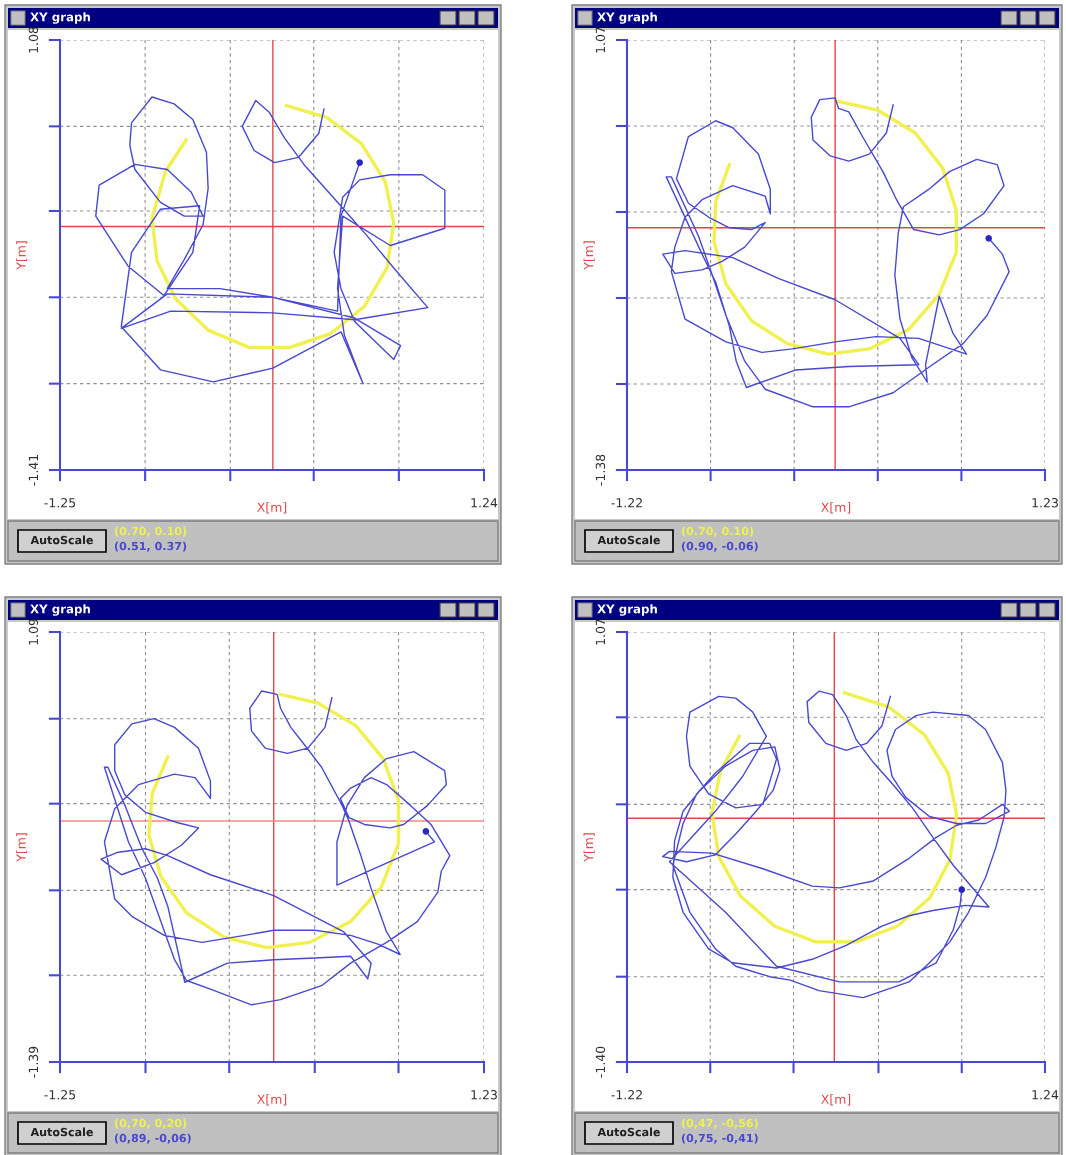 This screenshot has width=1066, height=1155. I want to click on y-tick-label: -1.41, so click(33, 470).